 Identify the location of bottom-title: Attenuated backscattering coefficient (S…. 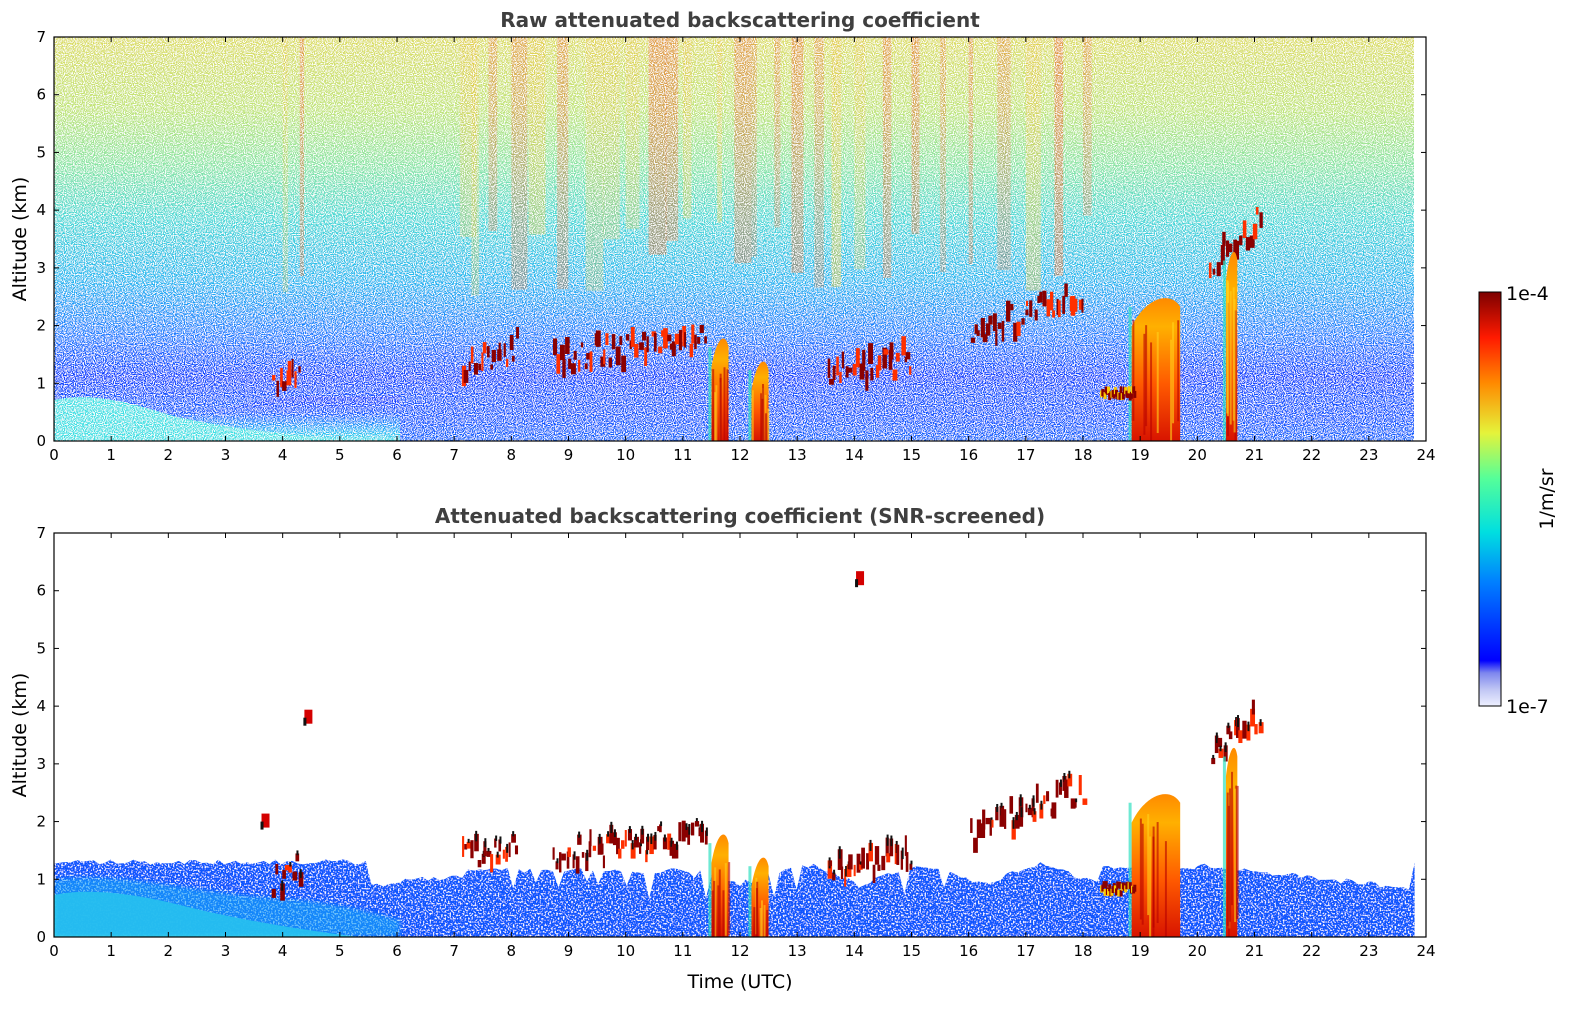
(740, 516).